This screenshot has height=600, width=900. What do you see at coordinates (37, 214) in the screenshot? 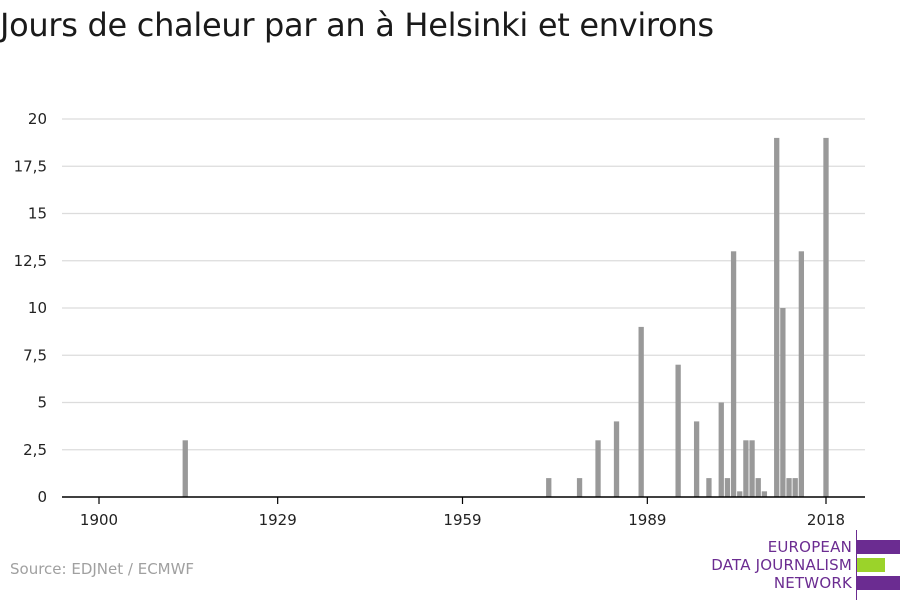
I see `y-tick-label: 15` at bounding box center [37, 214].